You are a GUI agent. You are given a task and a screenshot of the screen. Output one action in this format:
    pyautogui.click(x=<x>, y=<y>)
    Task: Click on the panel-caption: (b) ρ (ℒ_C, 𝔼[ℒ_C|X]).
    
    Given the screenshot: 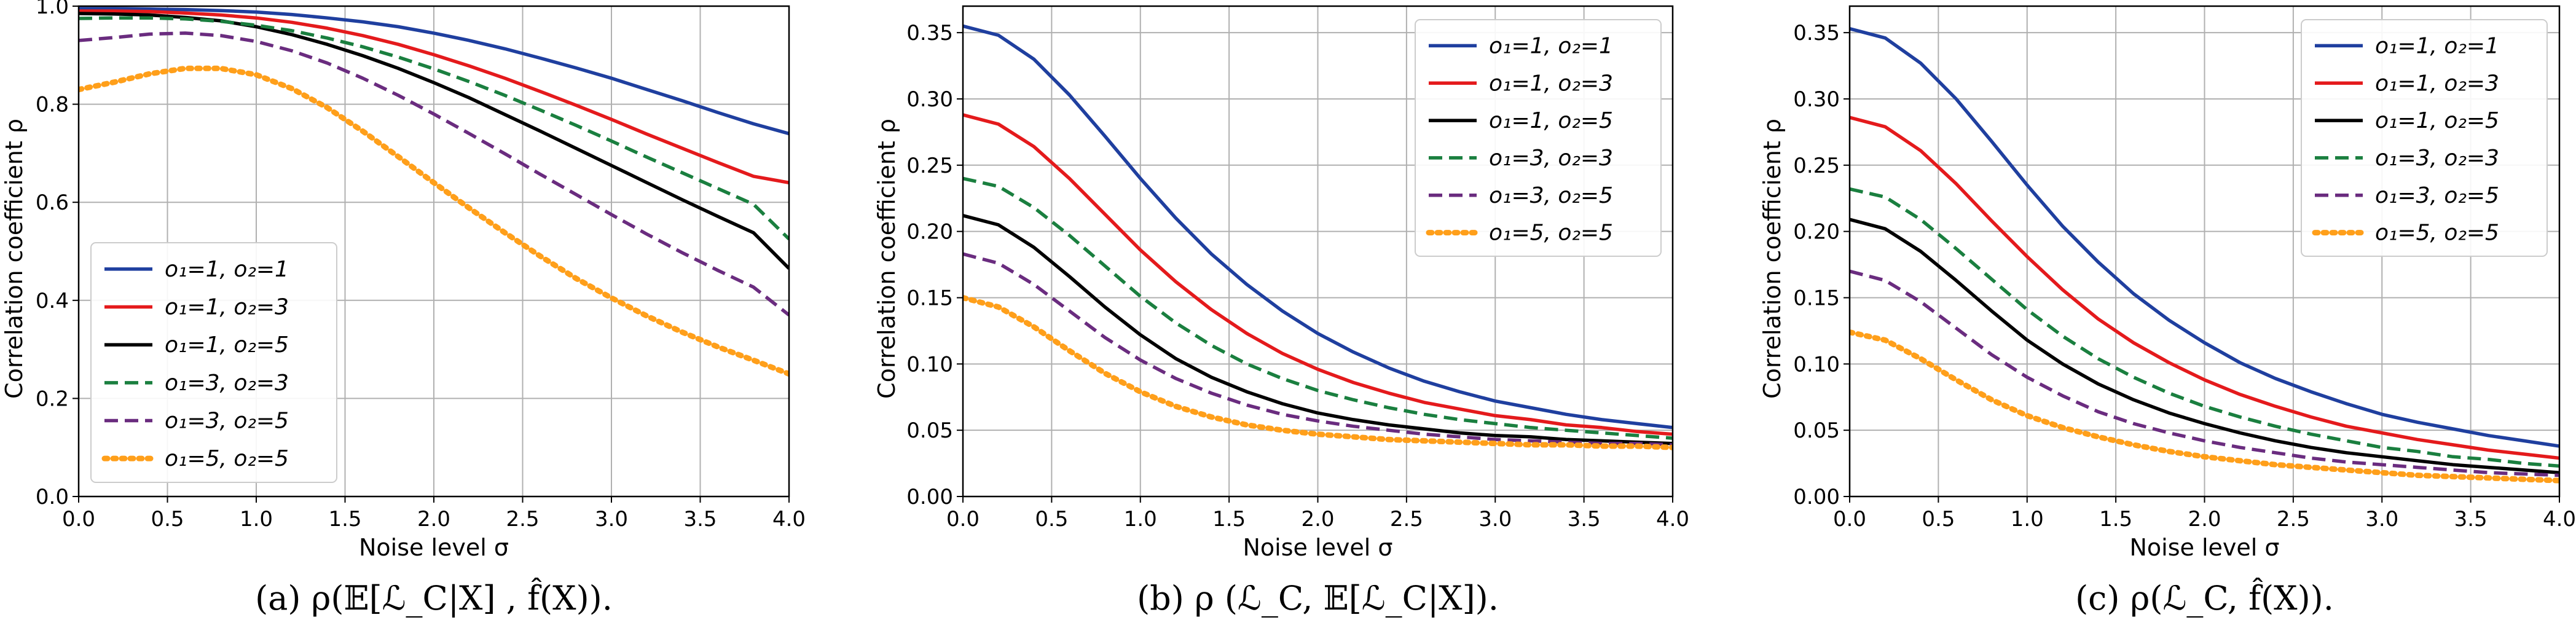 What is the action you would take?
    pyautogui.click(x=1318, y=598)
    